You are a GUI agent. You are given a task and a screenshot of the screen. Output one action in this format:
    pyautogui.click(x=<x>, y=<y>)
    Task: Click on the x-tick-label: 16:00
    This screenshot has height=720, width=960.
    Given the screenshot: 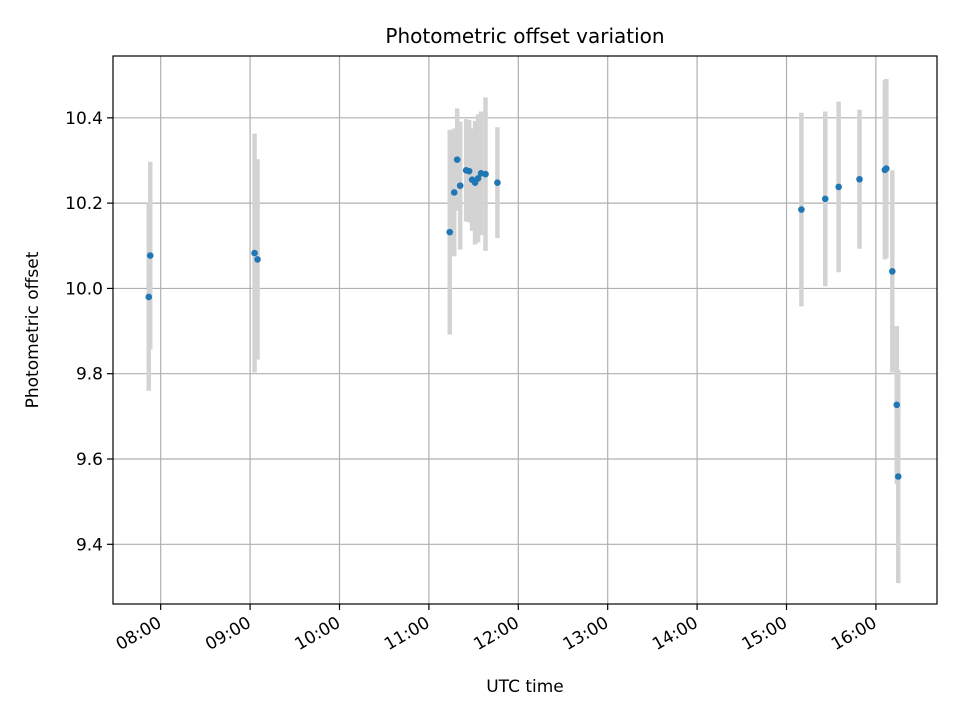 What is the action you would take?
    pyautogui.click(x=854, y=634)
    